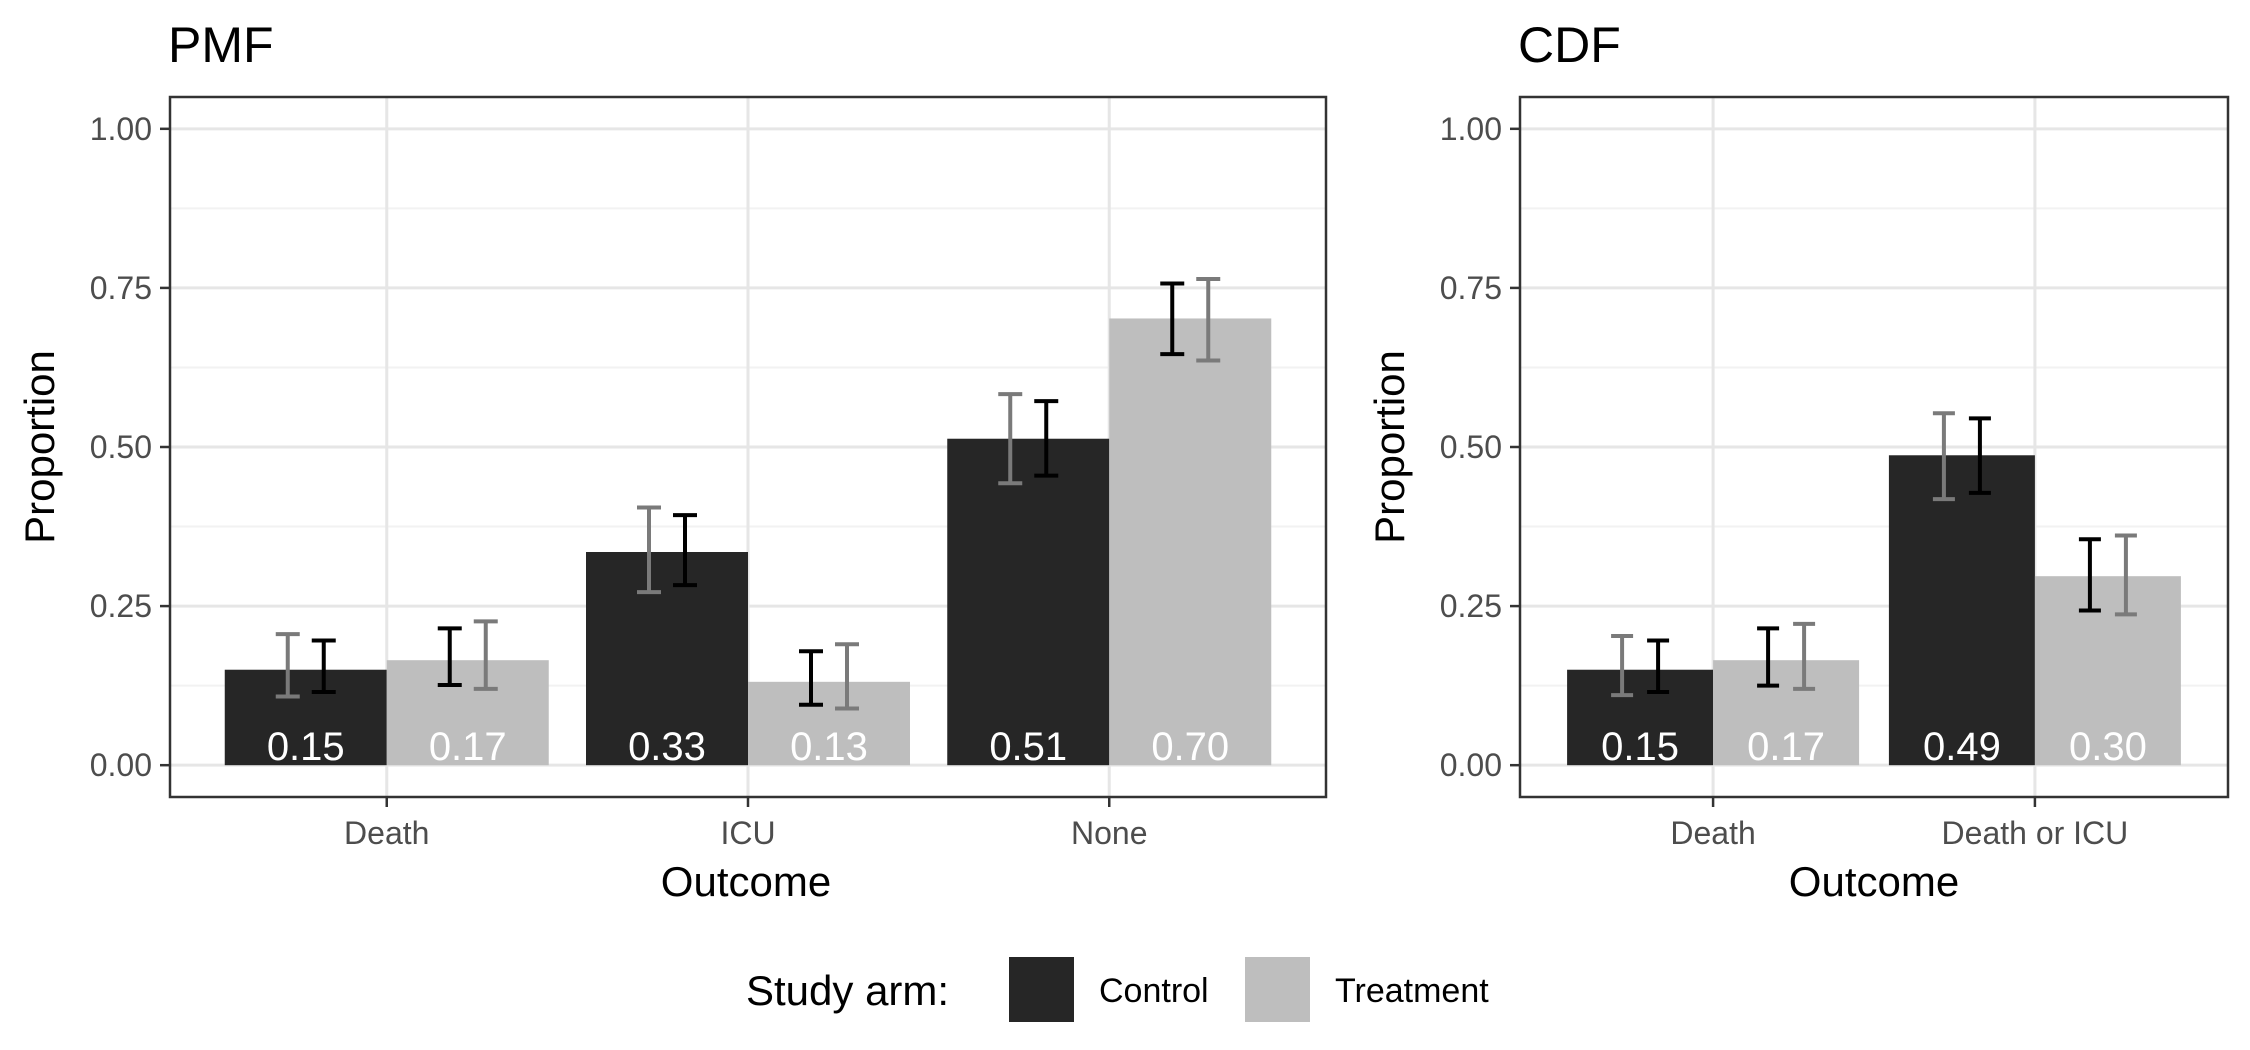  What do you see at coordinates (2035, 833) in the screenshot?
I see `x-tick-label: Death or ICU` at bounding box center [2035, 833].